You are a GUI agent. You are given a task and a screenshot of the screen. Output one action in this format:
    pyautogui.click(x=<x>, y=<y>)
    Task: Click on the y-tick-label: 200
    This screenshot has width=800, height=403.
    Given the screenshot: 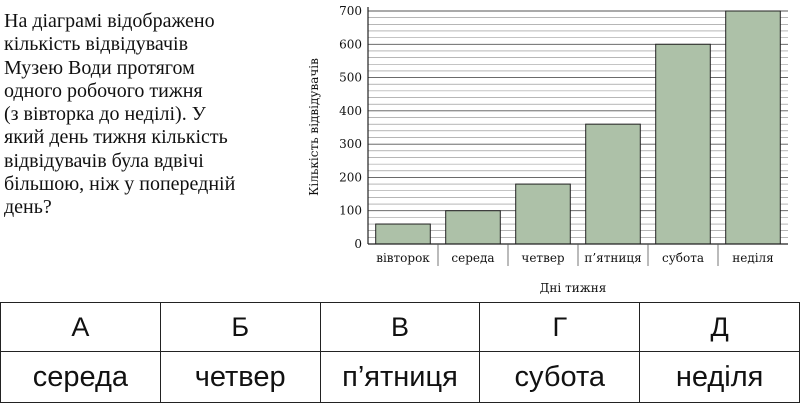 What is the action you would take?
    pyautogui.click(x=350, y=177)
    